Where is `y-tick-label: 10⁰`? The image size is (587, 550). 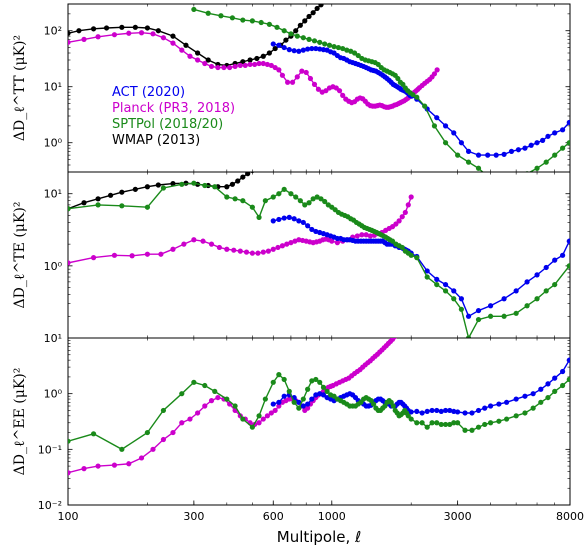
y-tick-label: 10⁰ is located at coordinates (53, 143).